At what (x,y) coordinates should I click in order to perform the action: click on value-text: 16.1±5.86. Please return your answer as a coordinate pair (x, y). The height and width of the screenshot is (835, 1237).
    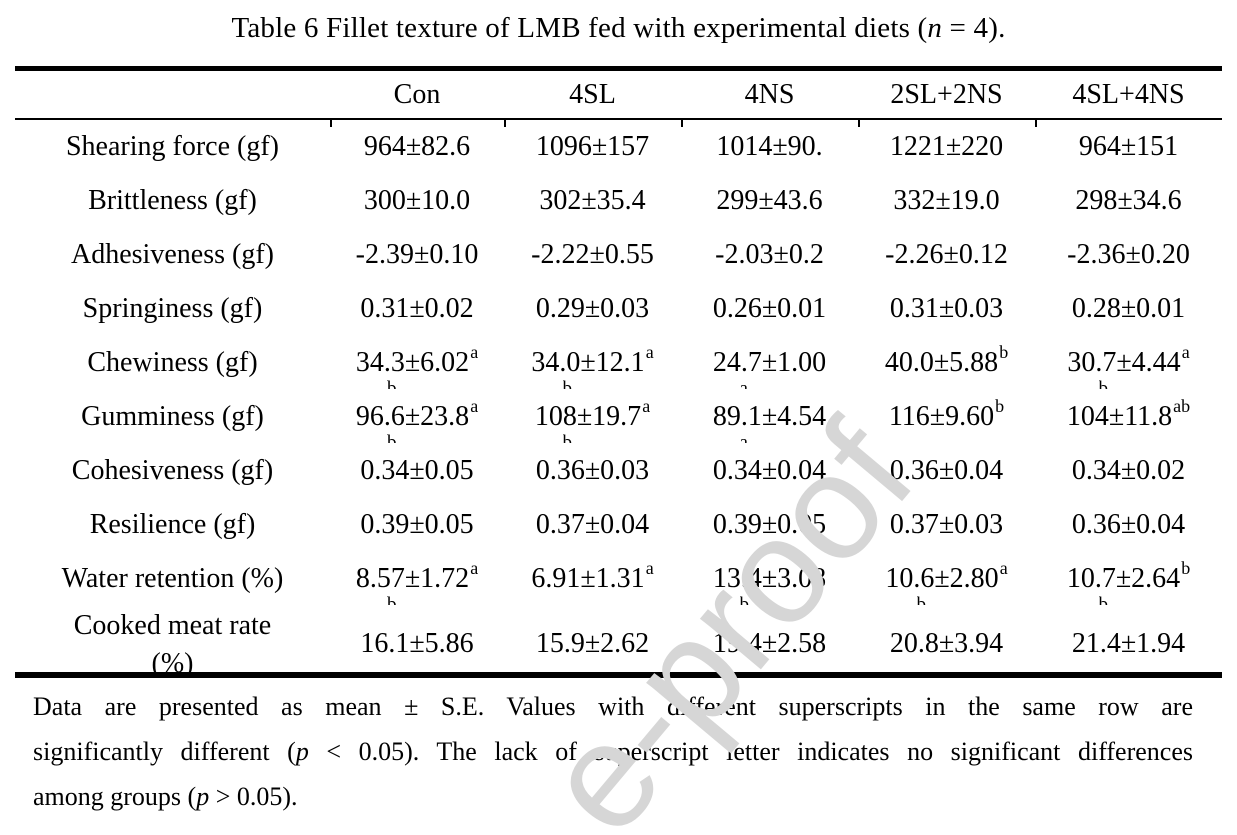
    Looking at the image, I should click on (417, 643).